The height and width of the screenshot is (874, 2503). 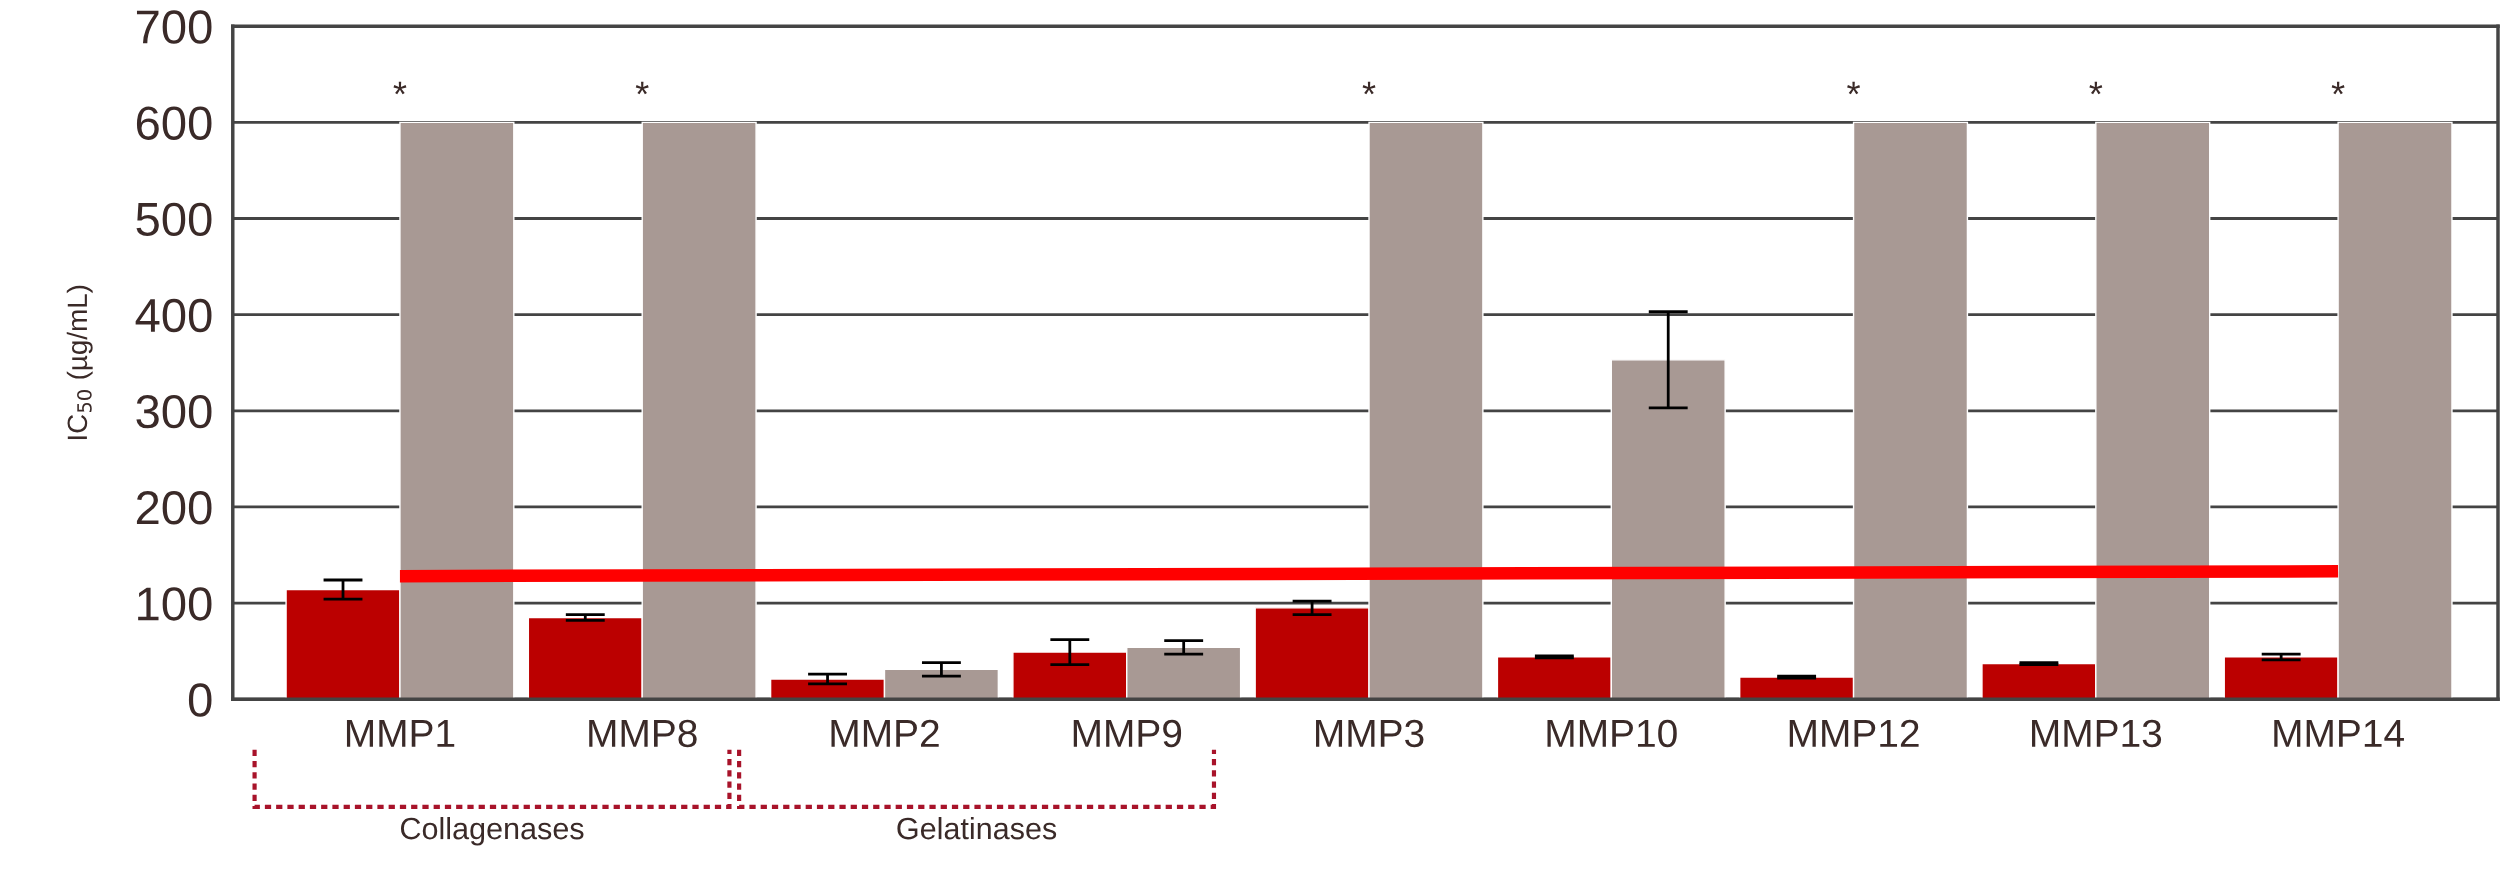 I want to click on x-tick-label: MMP1, so click(x=400, y=733).